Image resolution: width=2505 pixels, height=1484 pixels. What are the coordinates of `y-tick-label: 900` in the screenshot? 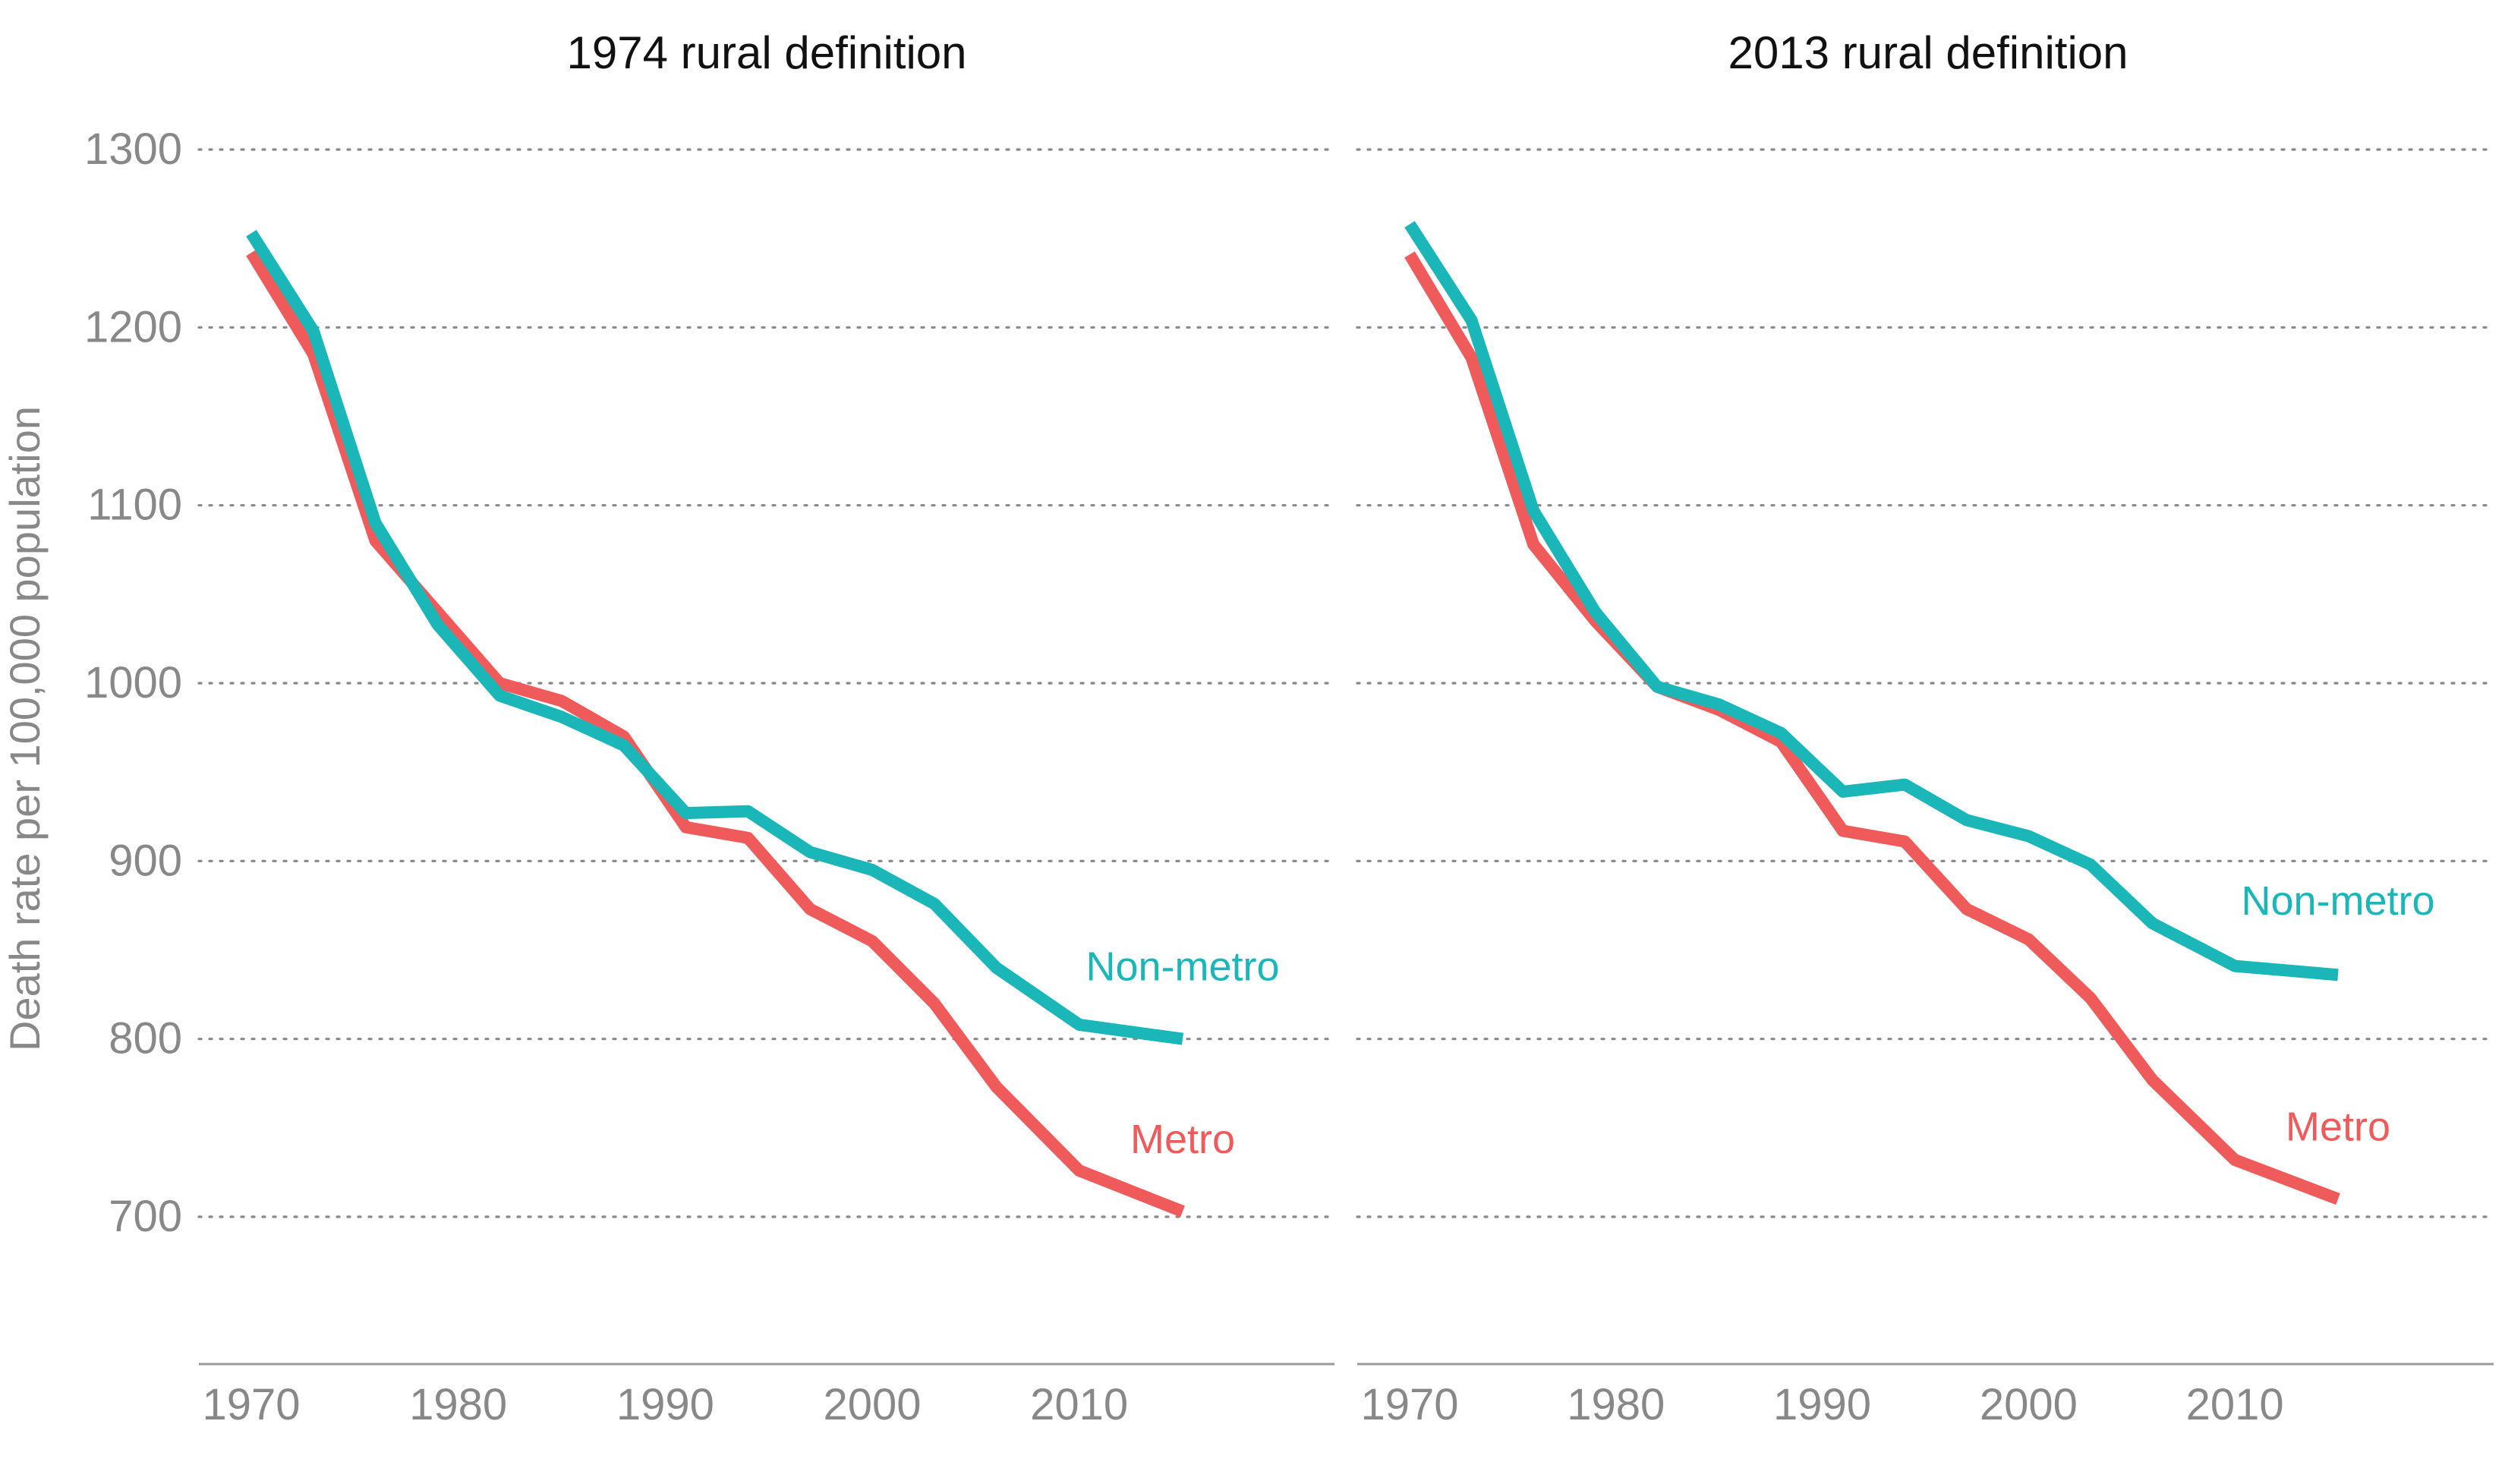 It's located at (145, 860).